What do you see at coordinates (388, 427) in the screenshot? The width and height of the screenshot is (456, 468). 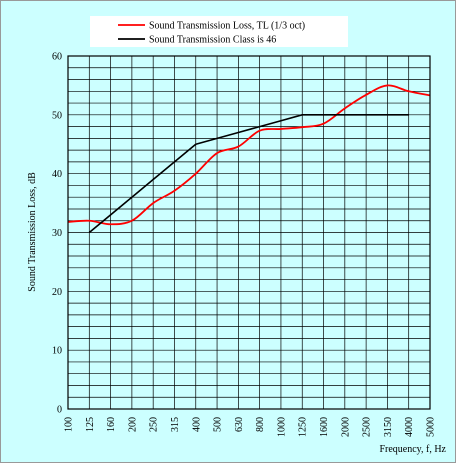 I see `x-tick-label: 3150` at bounding box center [388, 427].